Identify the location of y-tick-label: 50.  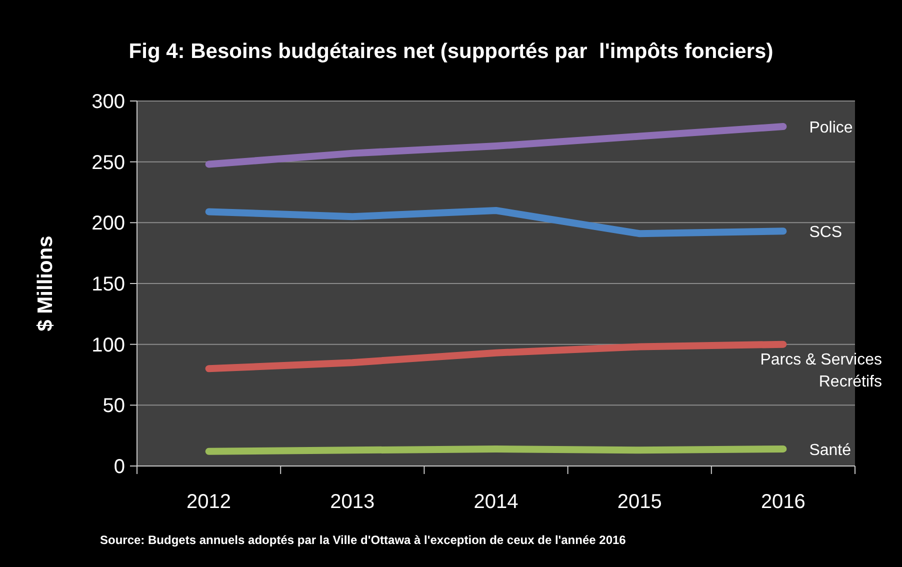
(113, 406).